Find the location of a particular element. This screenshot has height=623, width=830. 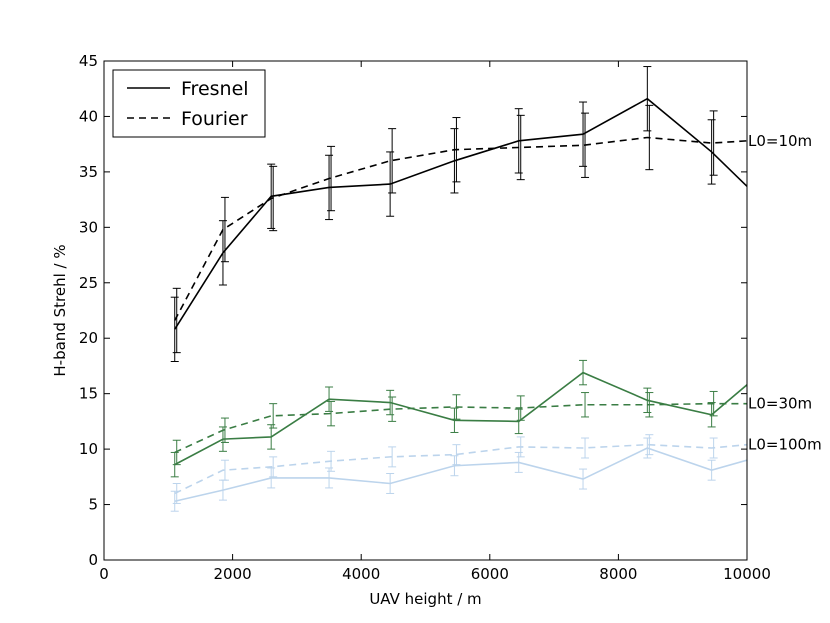

legend-box is located at coordinates (189, 103).